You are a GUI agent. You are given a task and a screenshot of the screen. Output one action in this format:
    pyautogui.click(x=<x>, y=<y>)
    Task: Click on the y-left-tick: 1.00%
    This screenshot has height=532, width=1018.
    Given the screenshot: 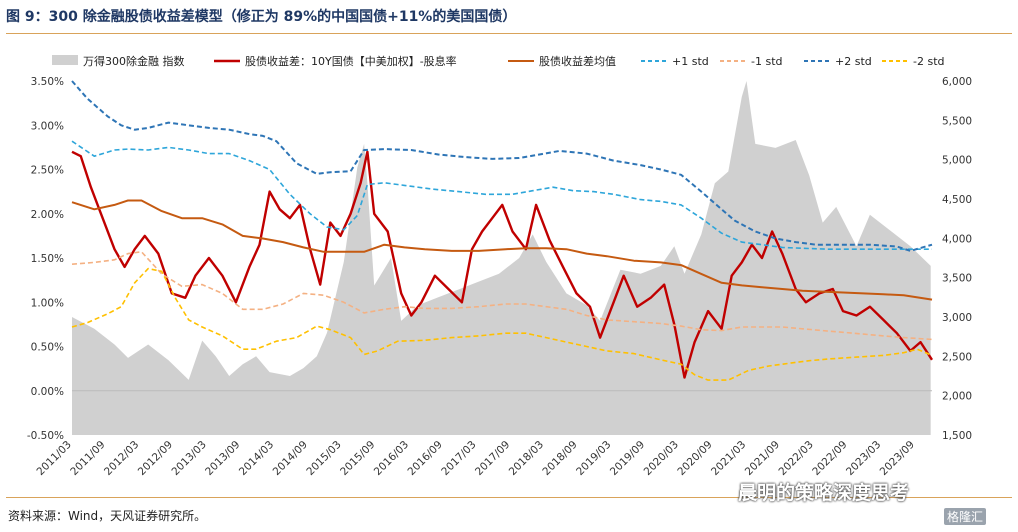 What is the action you would take?
    pyautogui.click(x=47, y=303)
    